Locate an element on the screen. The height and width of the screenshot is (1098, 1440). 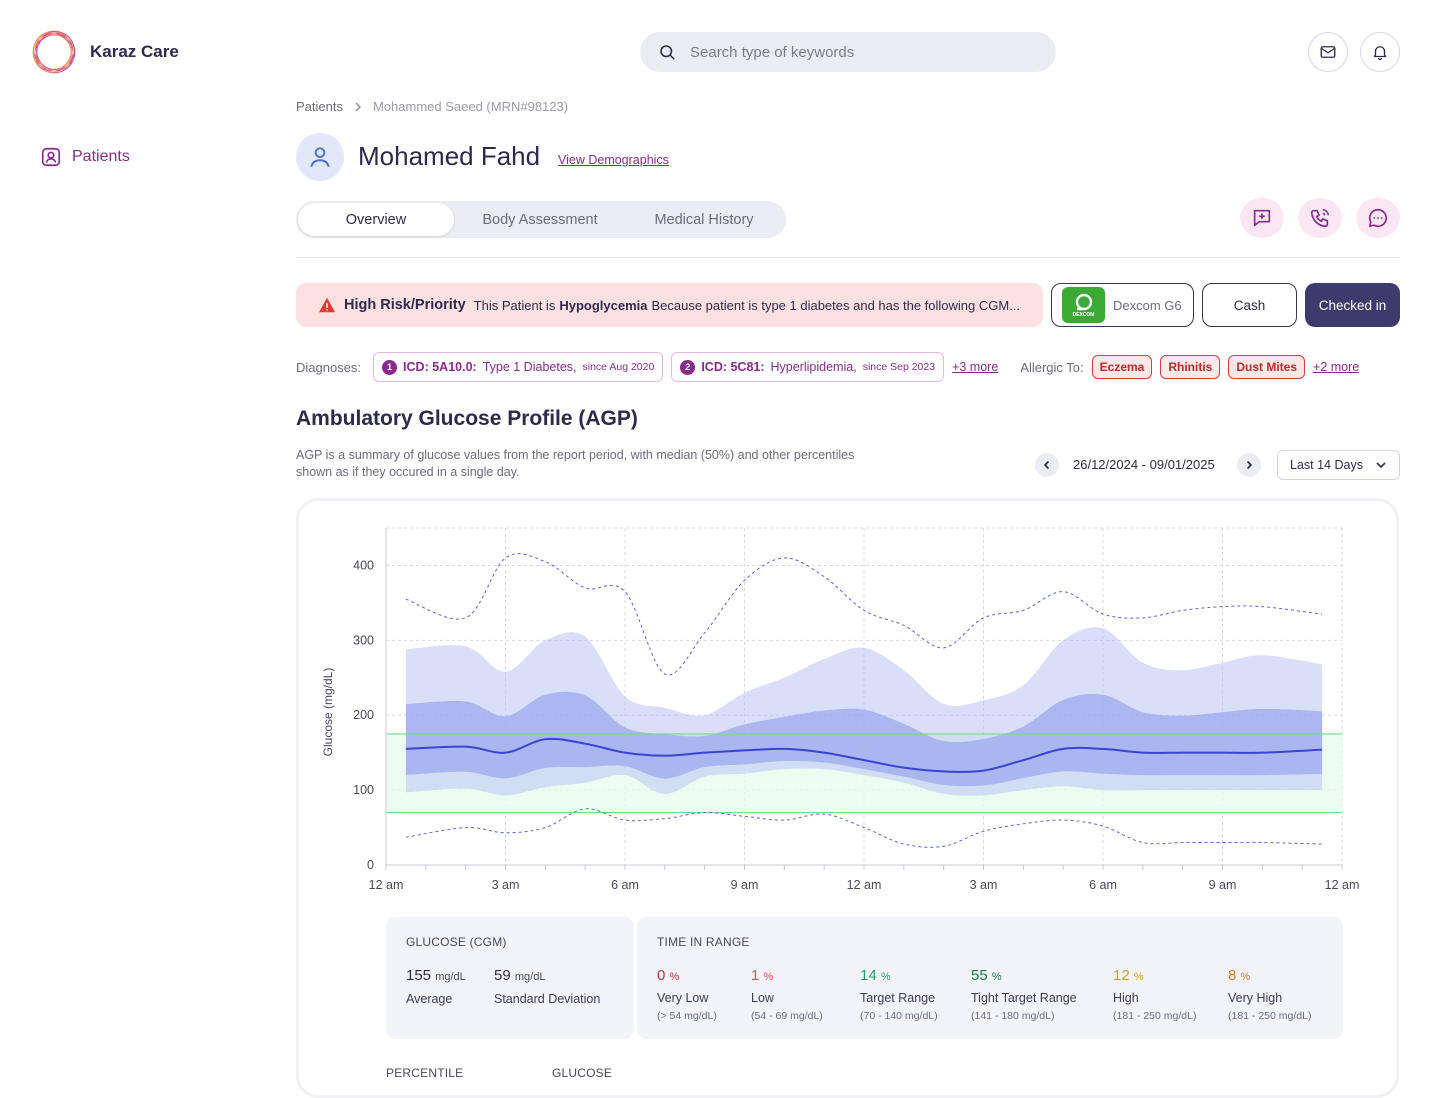
chat-button is located at coordinates (1378, 218).